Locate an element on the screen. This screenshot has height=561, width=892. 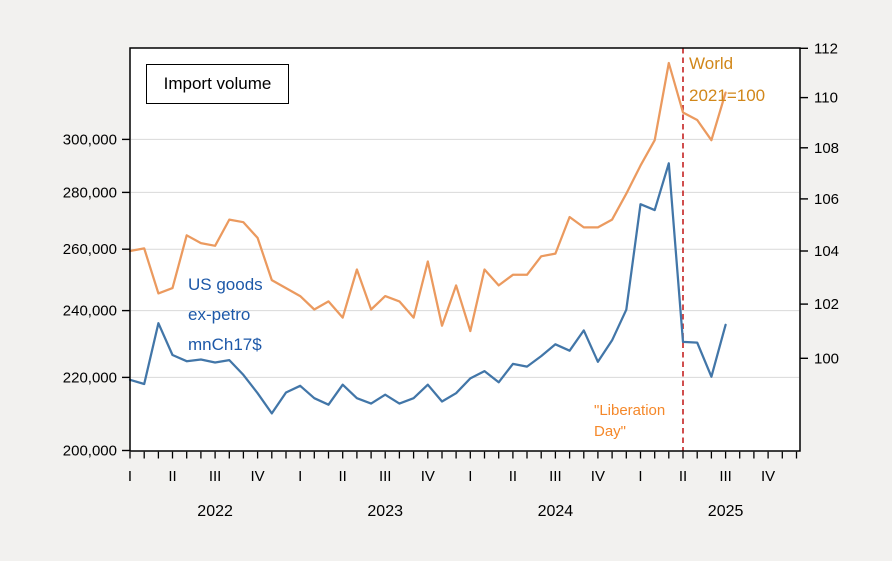
right-axis-tick-label: 112 is located at coordinates (826, 48).